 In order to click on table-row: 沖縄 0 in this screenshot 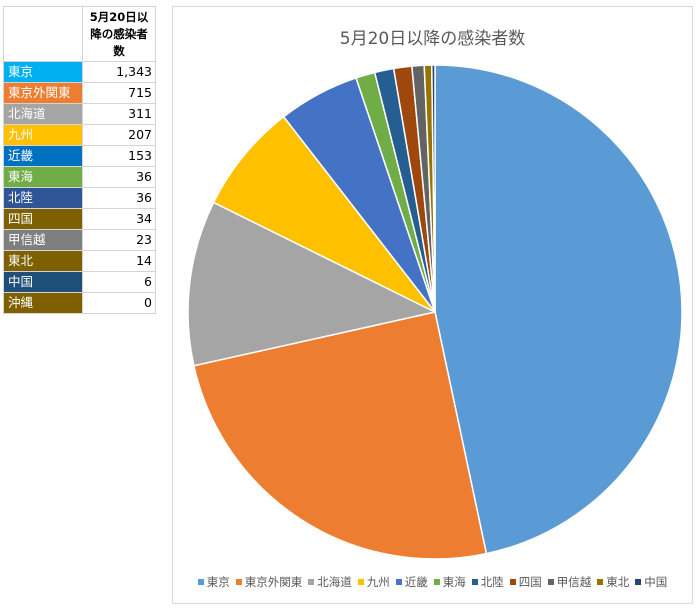, I will do `click(79, 303)`.